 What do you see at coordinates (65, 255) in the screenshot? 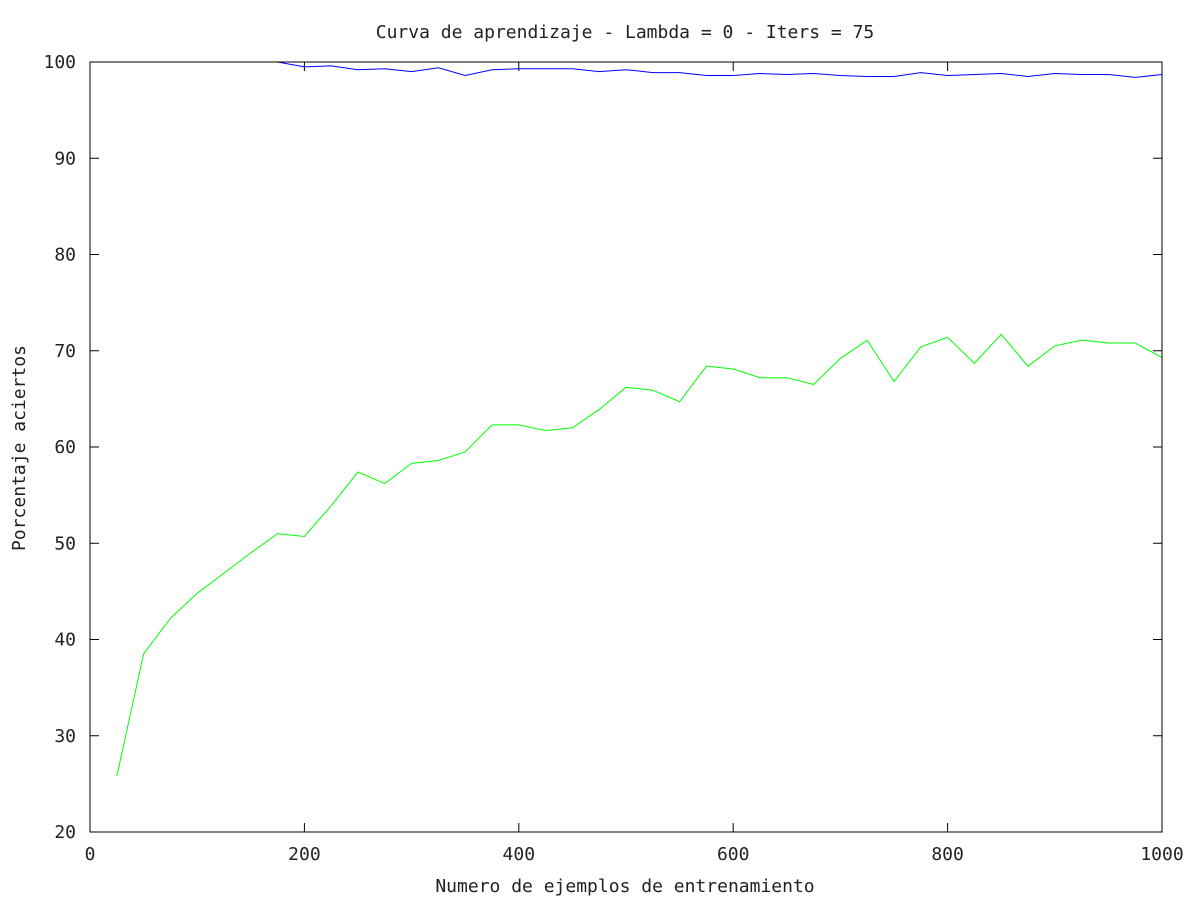
I see `y-tick-label: 80` at bounding box center [65, 255].